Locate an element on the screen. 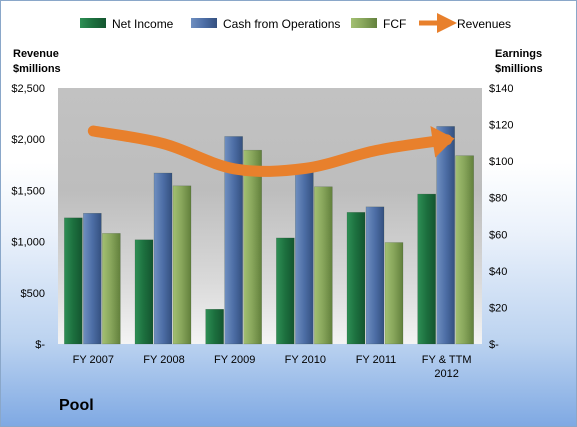 This screenshot has height=427, width=577. right-axis-title: Earnings $millions is located at coordinates (519, 61).